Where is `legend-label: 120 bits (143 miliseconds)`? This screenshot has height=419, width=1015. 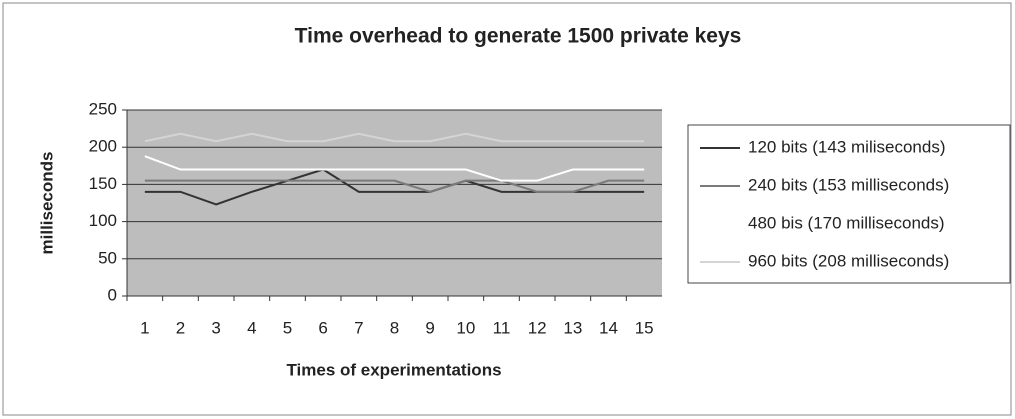
legend-label: 120 bits (143 miliseconds) is located at coordinates (846, 146).